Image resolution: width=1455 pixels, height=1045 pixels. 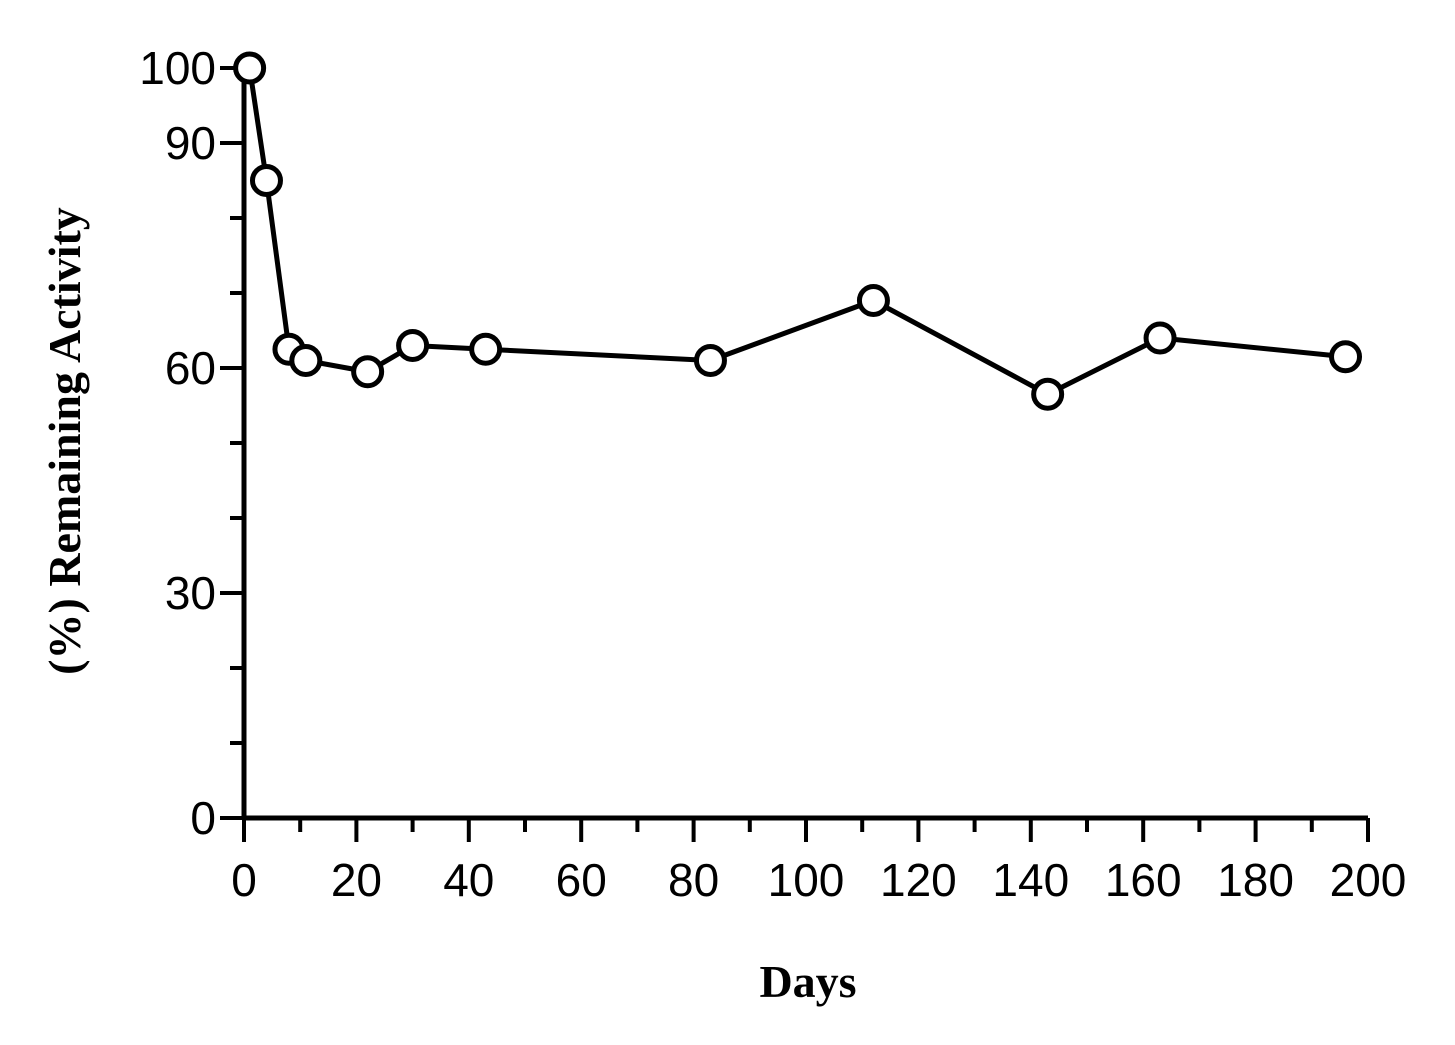 What do you see at coordinates (190, 143) in the screenshot?
I see `y-tick-label: 90` at bounding box center [190, 143].